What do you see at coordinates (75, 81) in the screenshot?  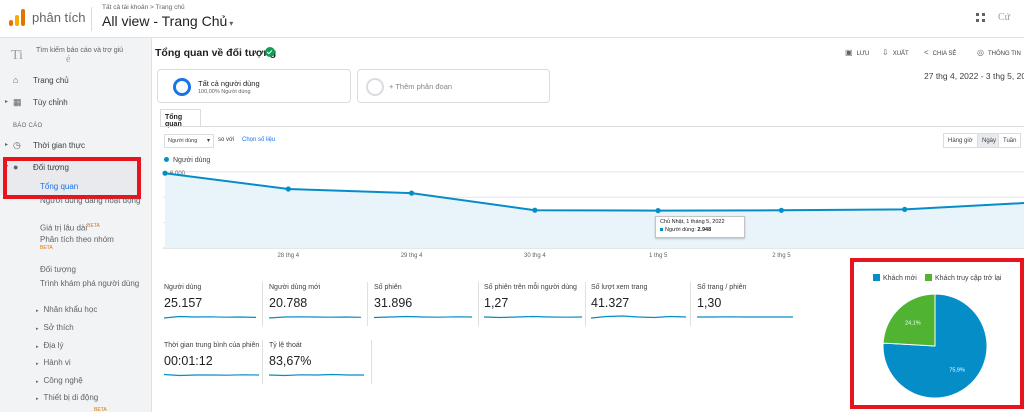 I see `sidebar-item-home: ⌂ Trang chủ` at bounding box center [75, 81].